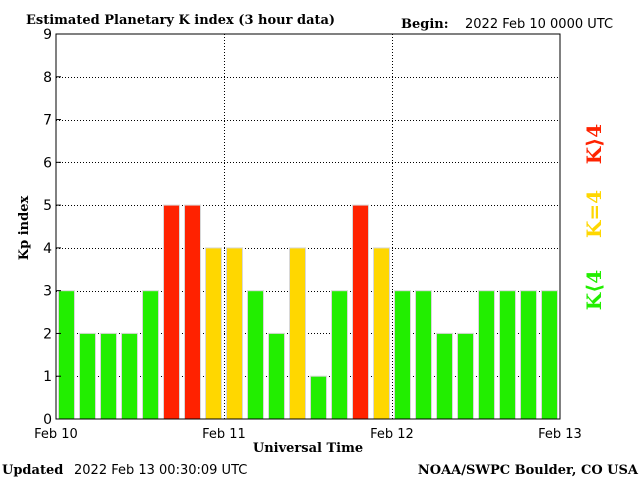 The height and width of the screenshot is (480, 640). I want to click on y-tick-label: 5, so click(47, 206).